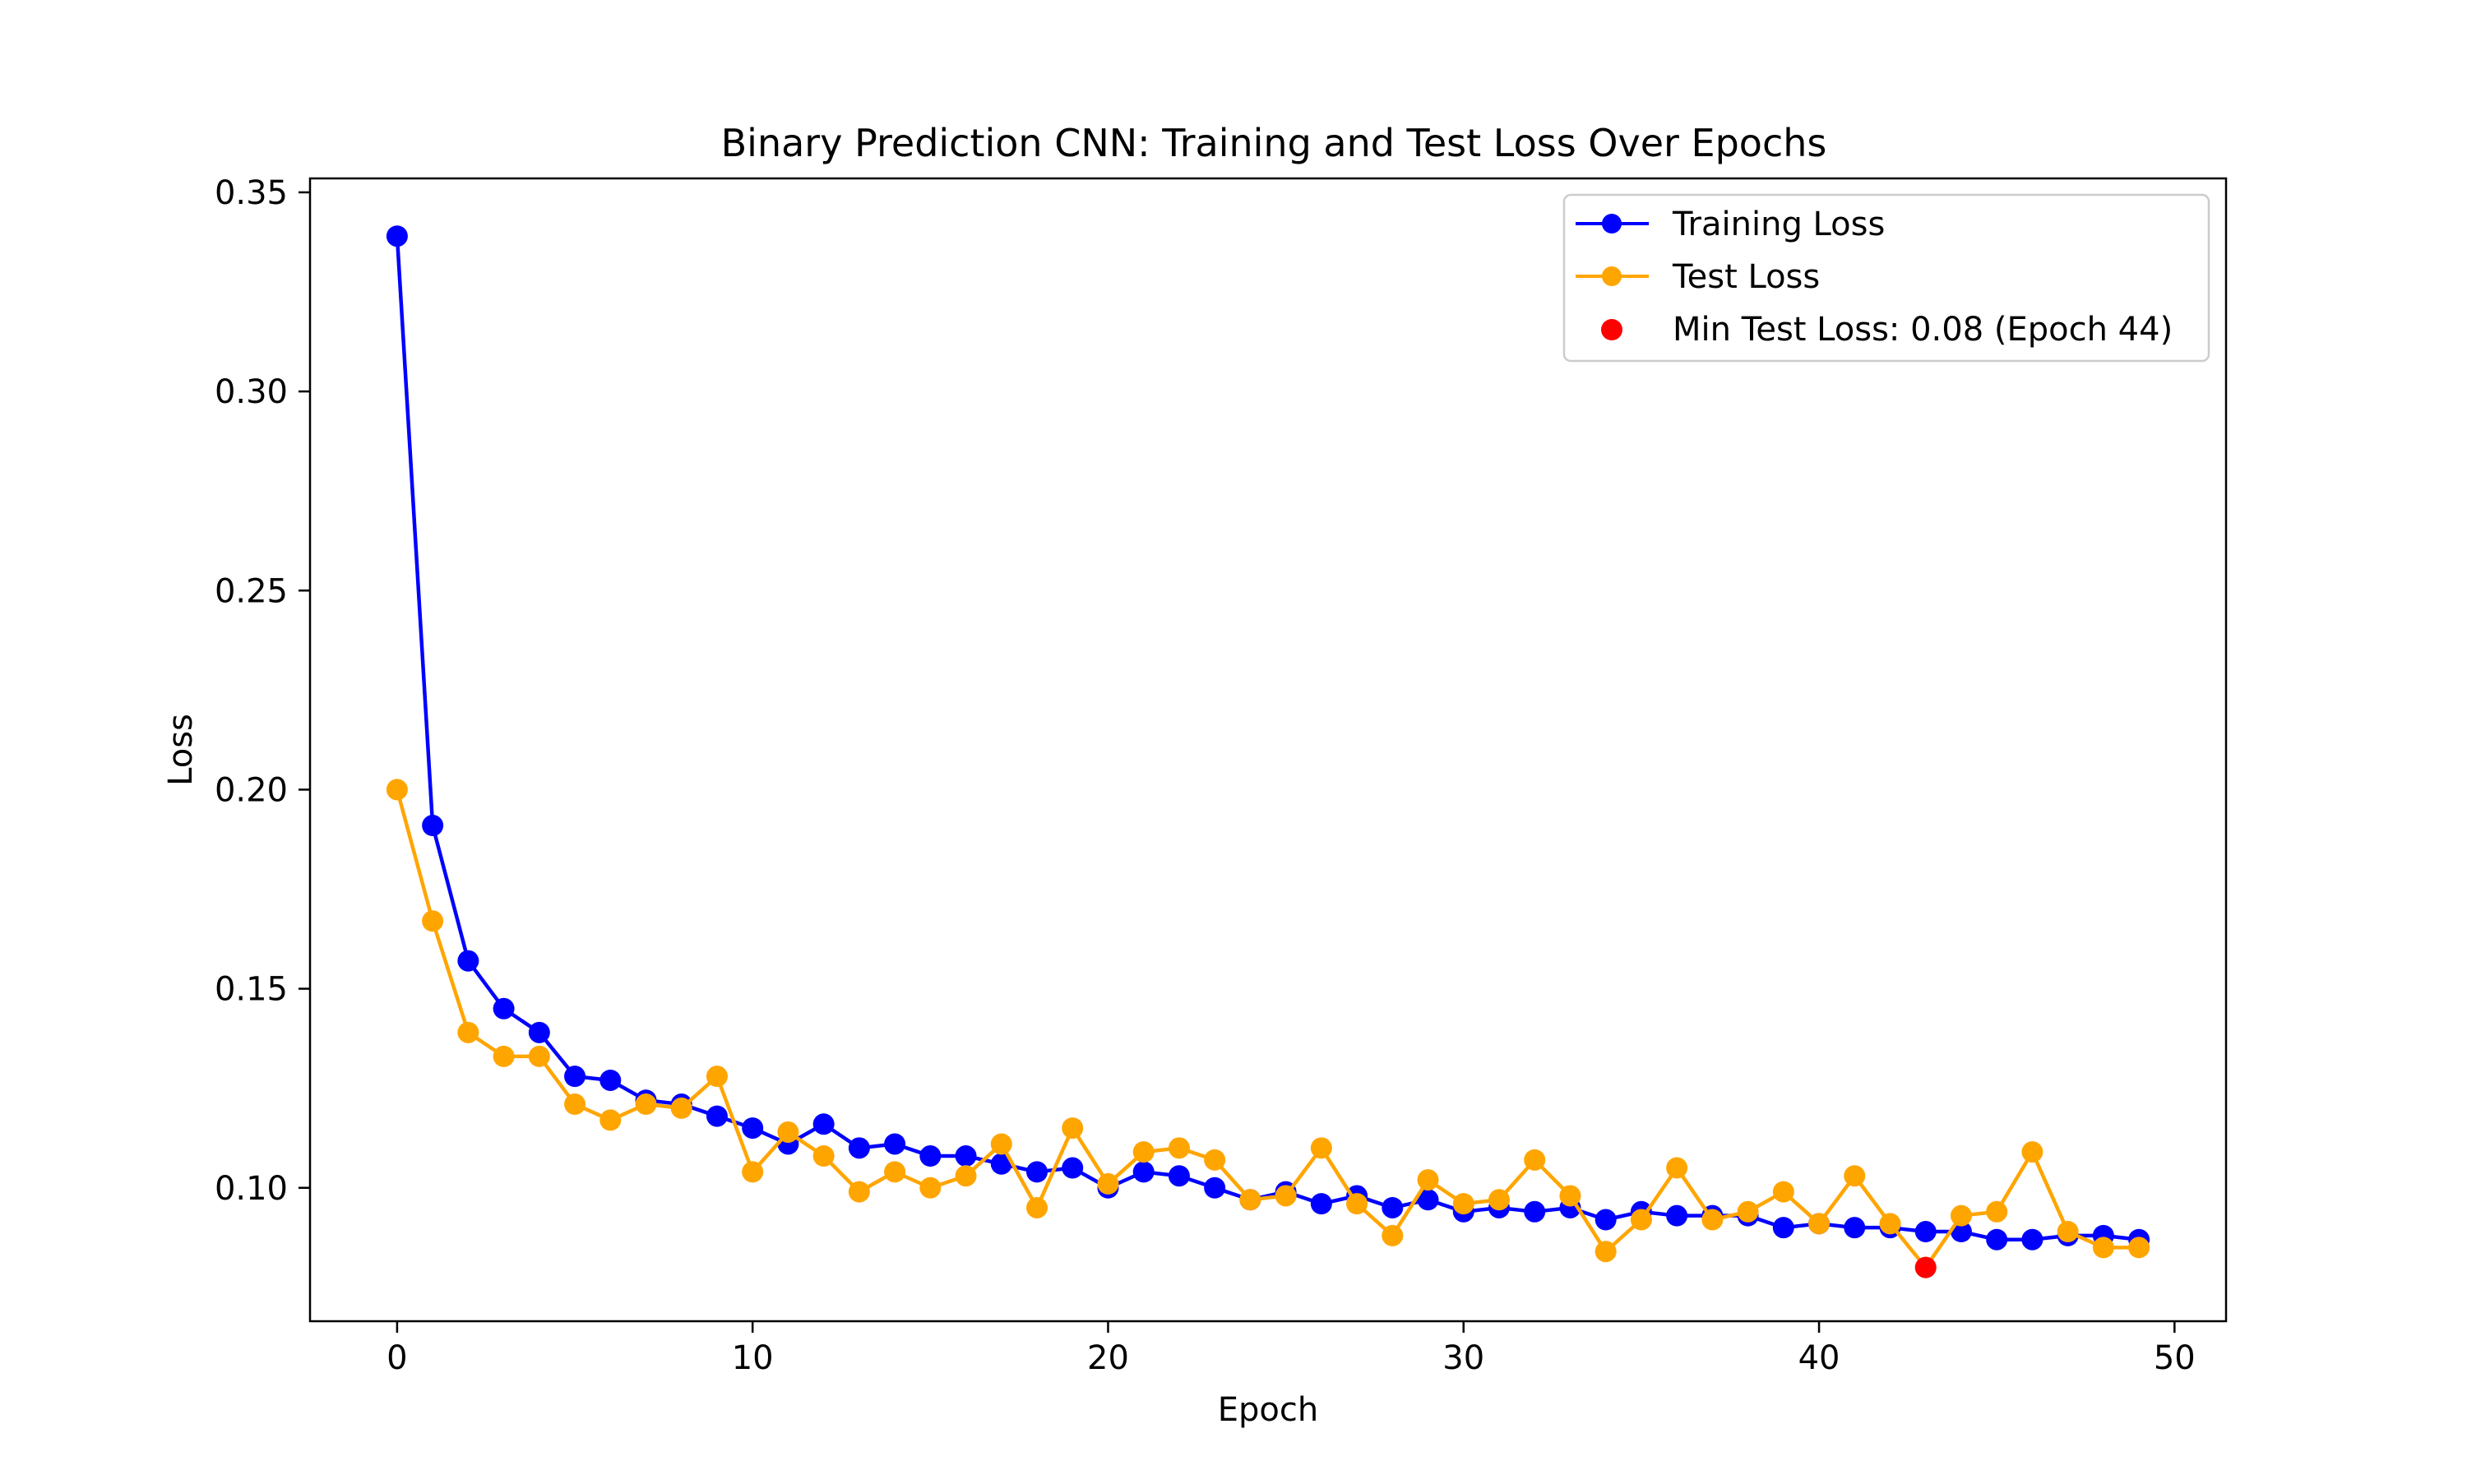 The height and width of the screenshot is (1484, 2467). I want to click on y-tick-label: 0.35, so click(252, 193).